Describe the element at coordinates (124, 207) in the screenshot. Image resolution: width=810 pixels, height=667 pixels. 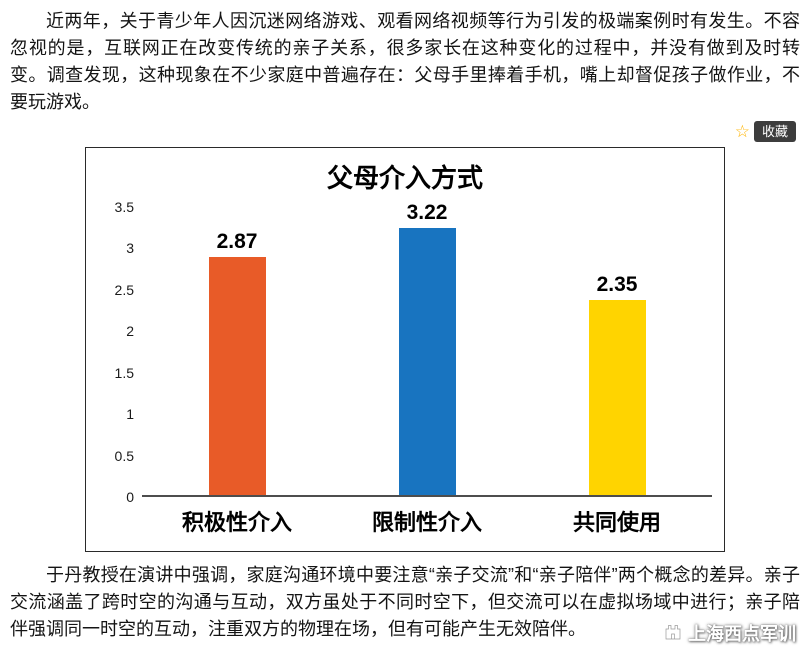
I see `y-tick-label: 3.5` at that location.